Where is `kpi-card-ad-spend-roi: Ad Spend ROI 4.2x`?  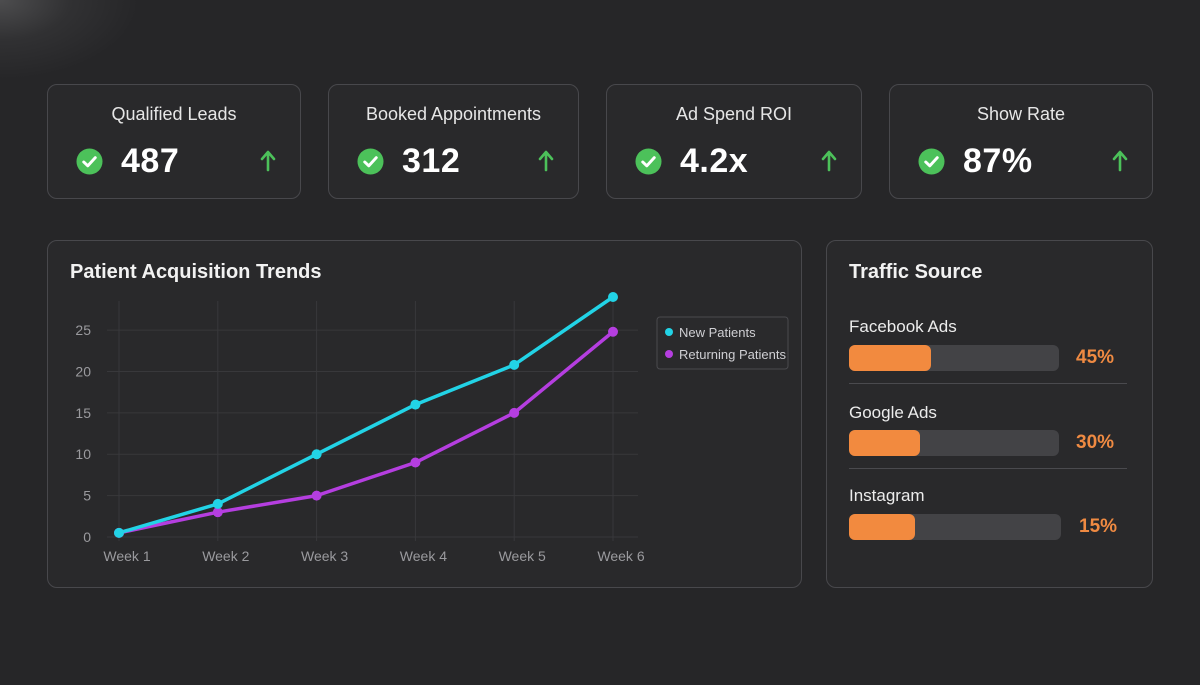
kpi-card-ad-spend-roi: Ad Spend ROI 4.2x is located at coordinates (734, 141).